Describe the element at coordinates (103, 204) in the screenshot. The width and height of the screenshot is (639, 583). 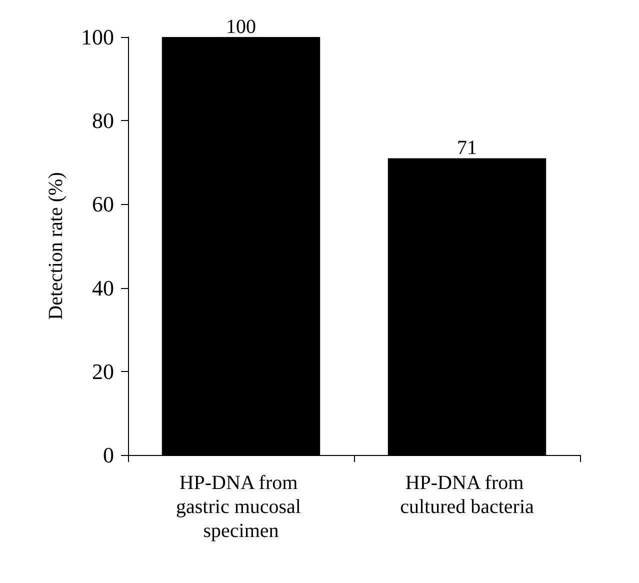
I see `y-tick-label: 60` at that location.